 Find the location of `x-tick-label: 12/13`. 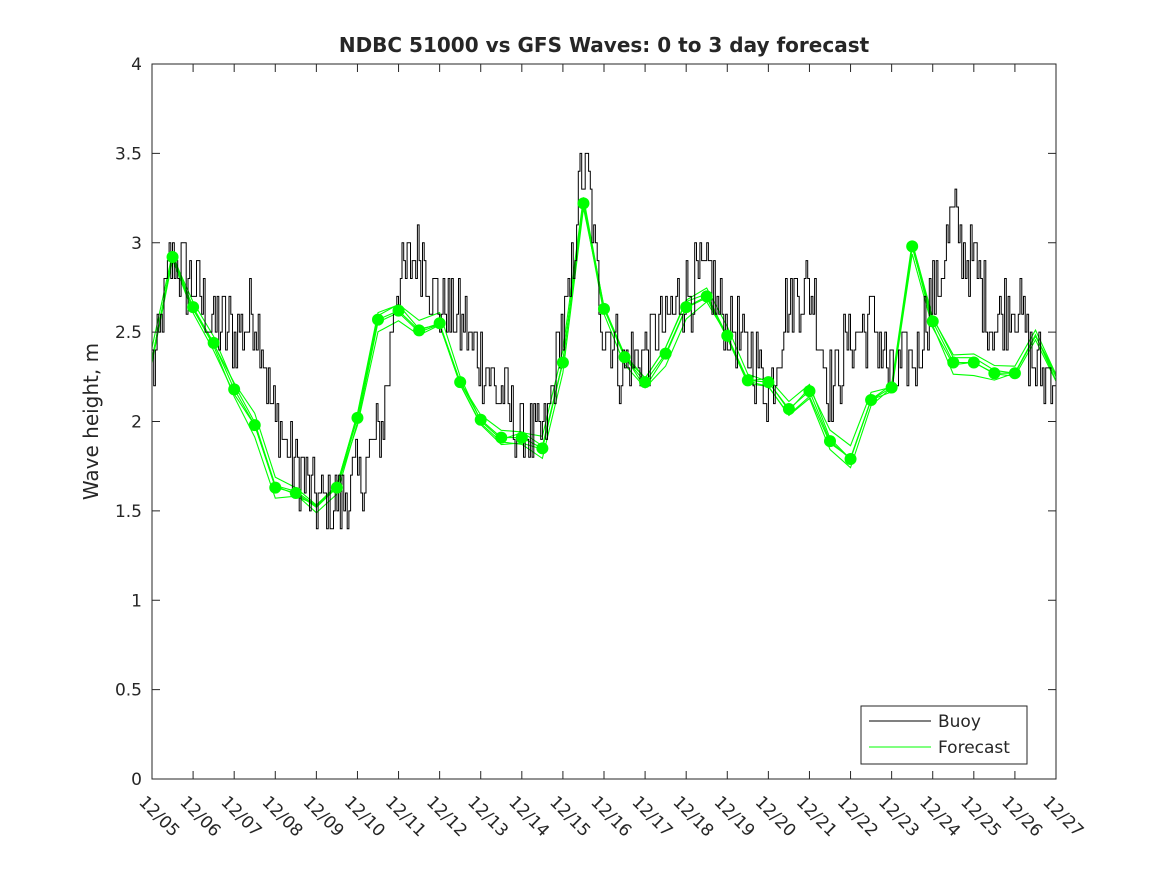

x-tick-label: 12/13 is located at coordinates (487, 816).